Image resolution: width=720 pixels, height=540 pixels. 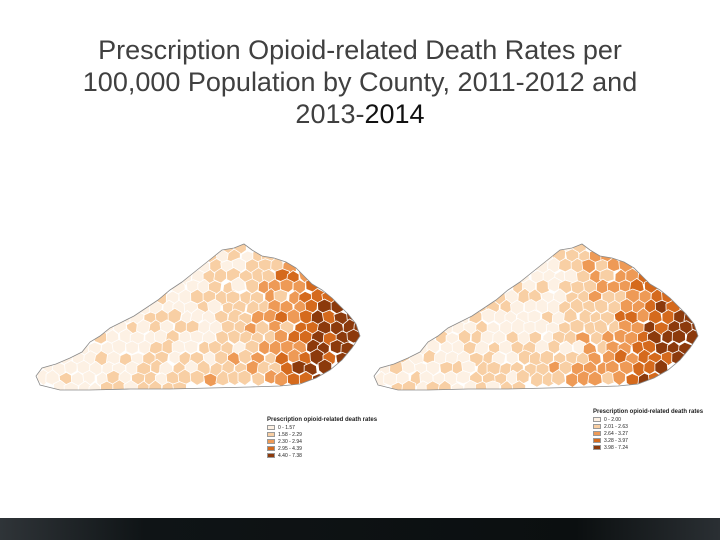 I want to click on county-map-left, so click(x=198, y=317).